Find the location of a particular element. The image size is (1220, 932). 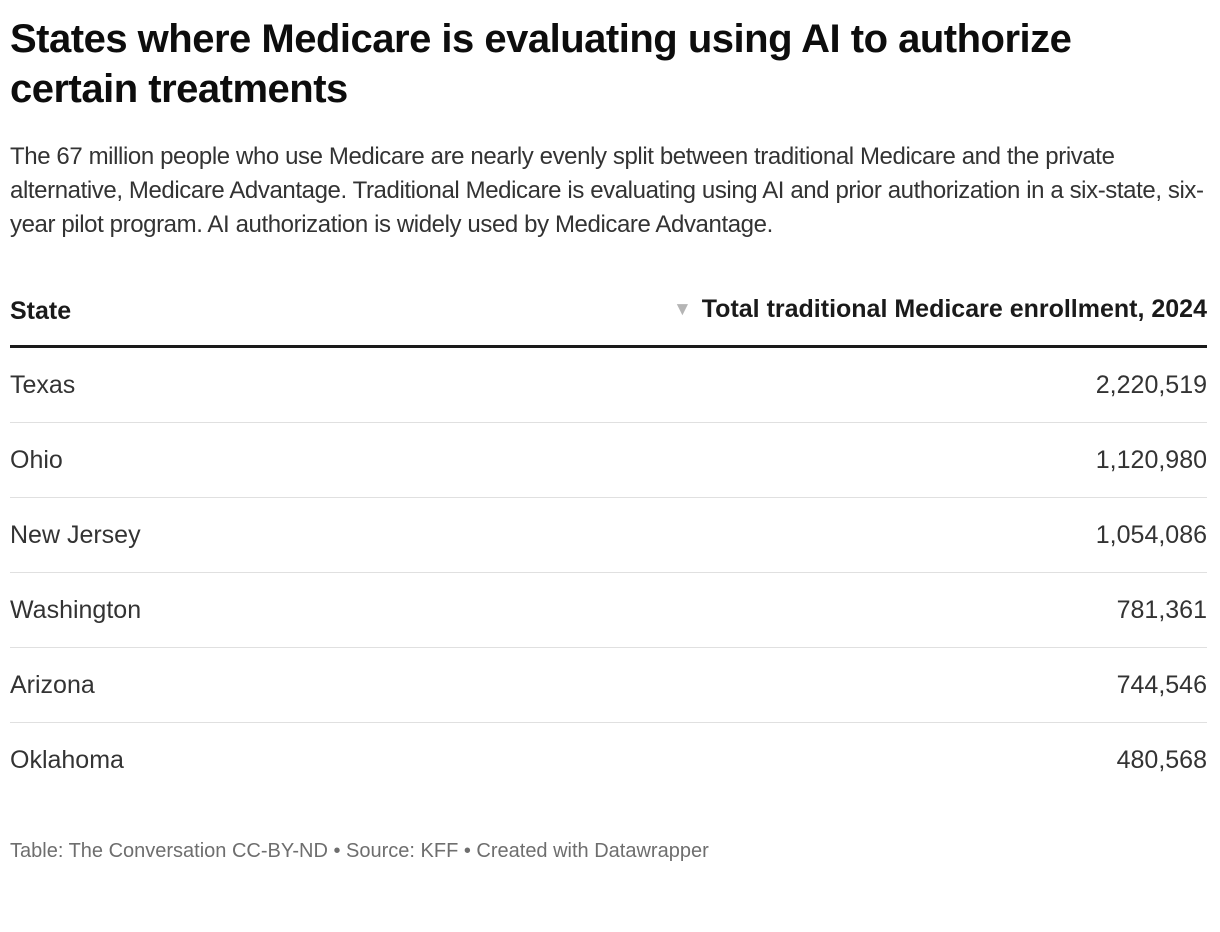

sort-descending-icon: ▼ is located at coordinates (682, 309).